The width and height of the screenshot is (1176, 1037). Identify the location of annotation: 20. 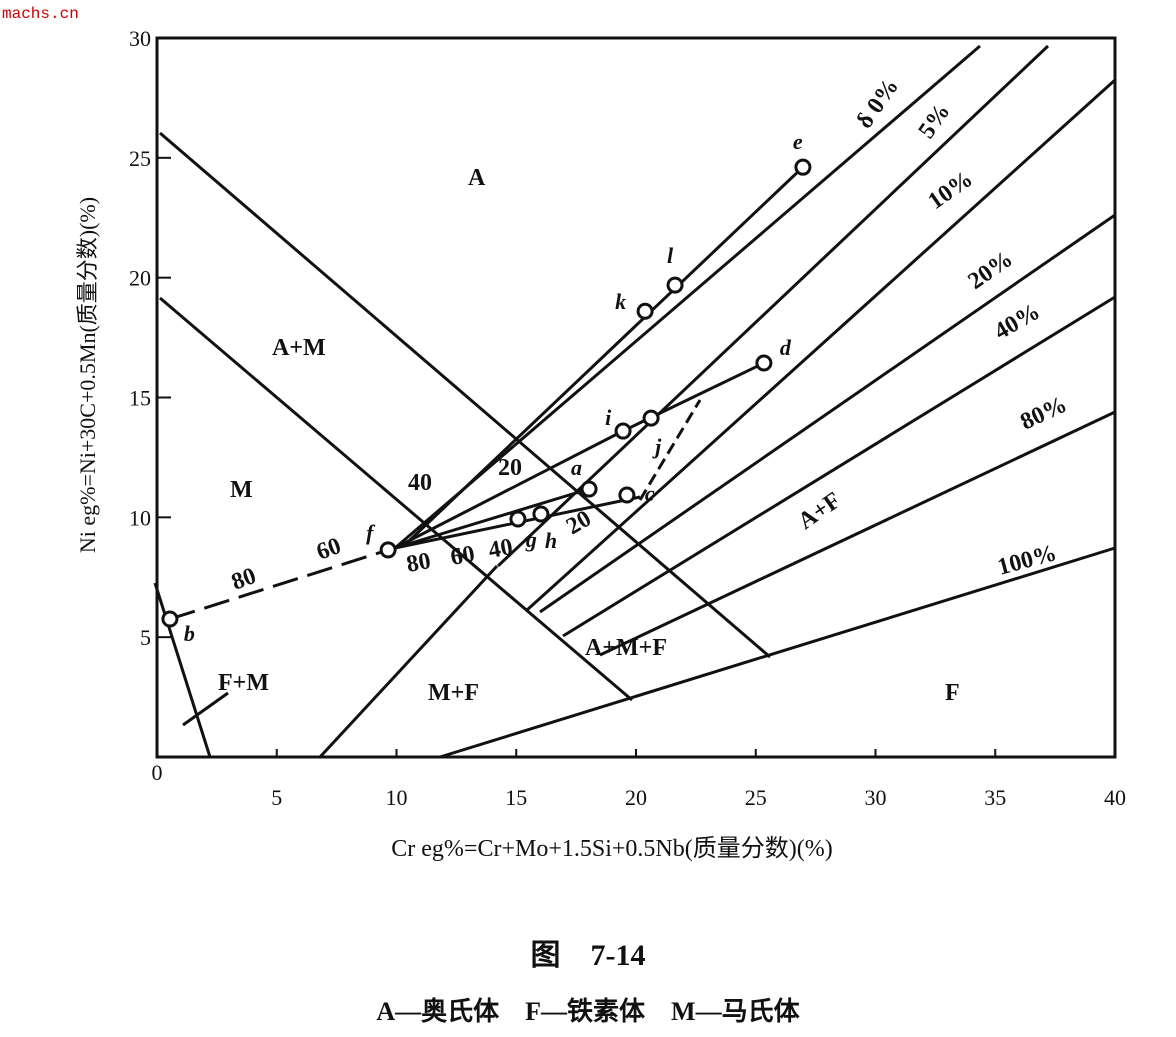
(510, 468).